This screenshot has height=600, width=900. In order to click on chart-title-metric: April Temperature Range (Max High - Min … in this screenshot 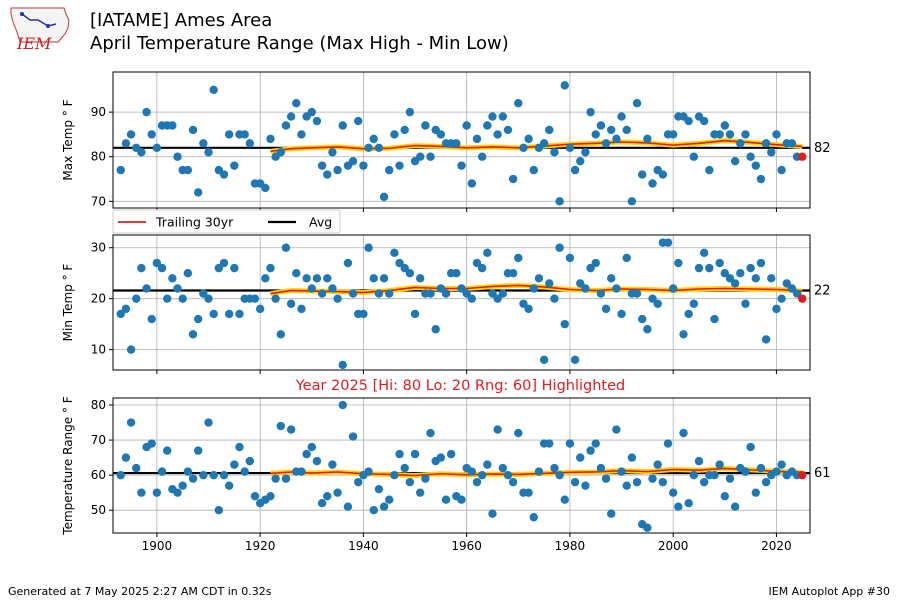, I will do `click(299, 43)`.